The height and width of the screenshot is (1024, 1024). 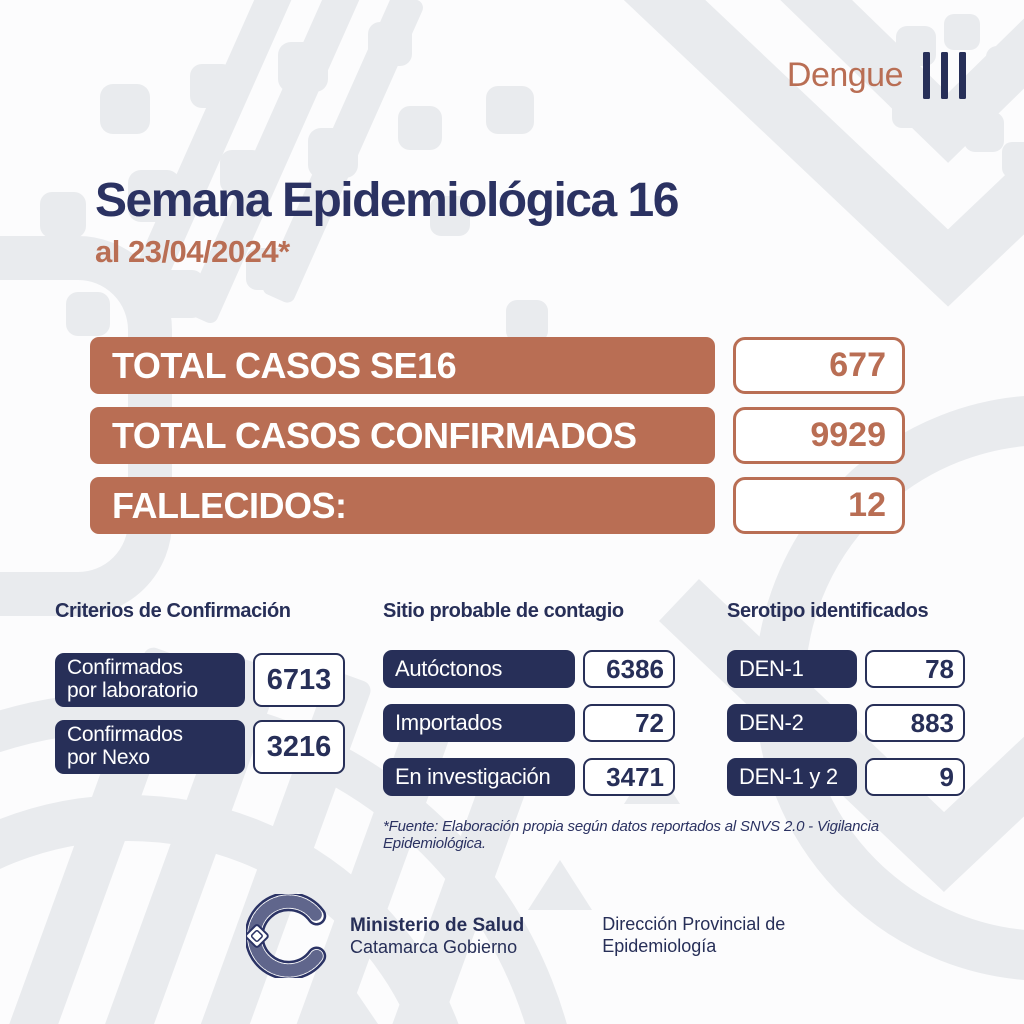 What do you see at coordinates (771, 669) in the screenshot?
I see `row-label-text: DEN-1` at bounding box center [771, 669].